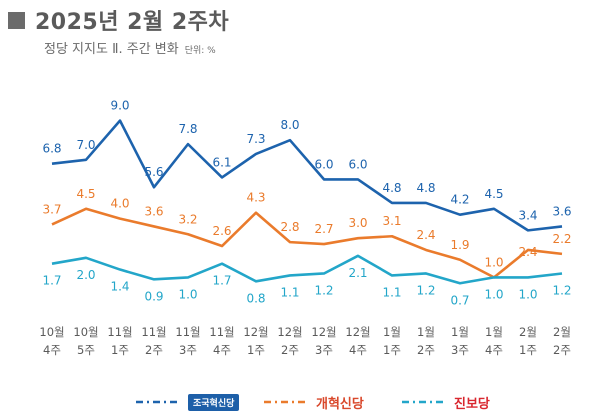 Image resolution: width=600 pixels, height=412 pixels. I want to click on data-label: 5.6, so click(153, 172).